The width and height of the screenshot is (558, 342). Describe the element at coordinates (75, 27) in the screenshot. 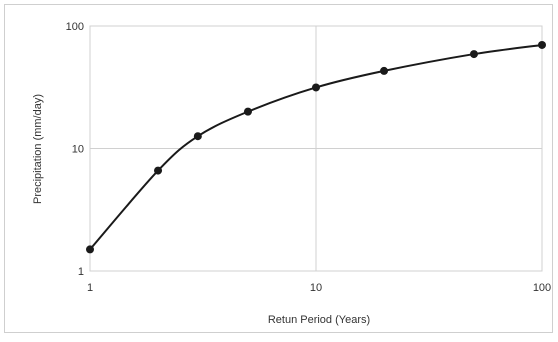

I see `y-tick-label: 100` at that location.